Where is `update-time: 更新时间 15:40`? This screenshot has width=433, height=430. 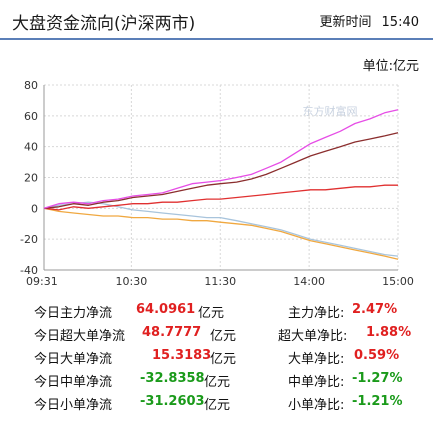 update-time: 更新时间 15:40 is located at coordinates (369, 20).